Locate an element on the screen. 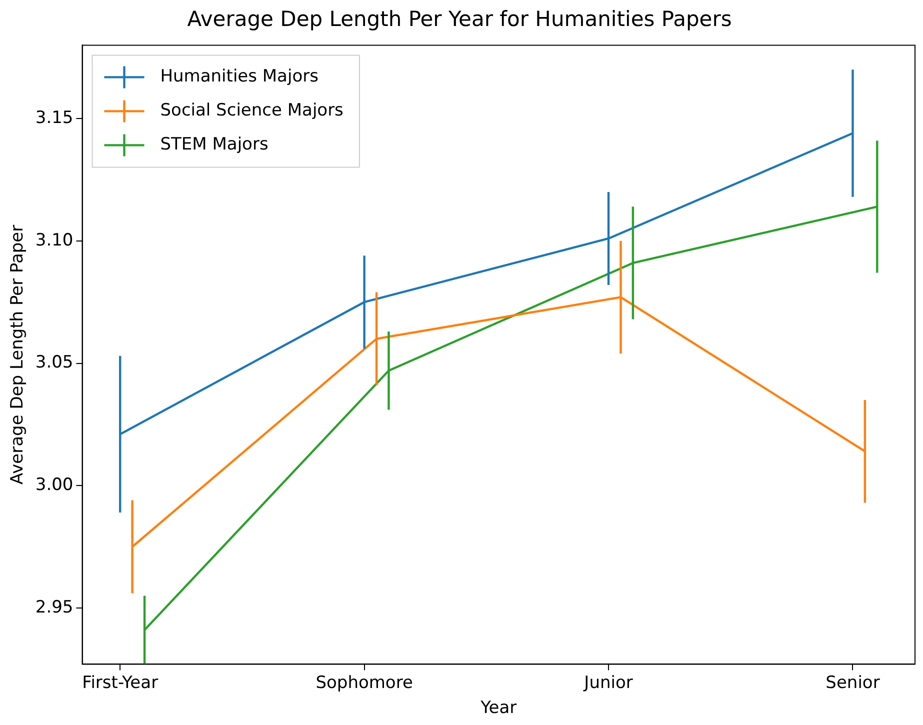 The image size is (923, 725). y-tick-label: 3.10 is located at coordinates (54, 240).